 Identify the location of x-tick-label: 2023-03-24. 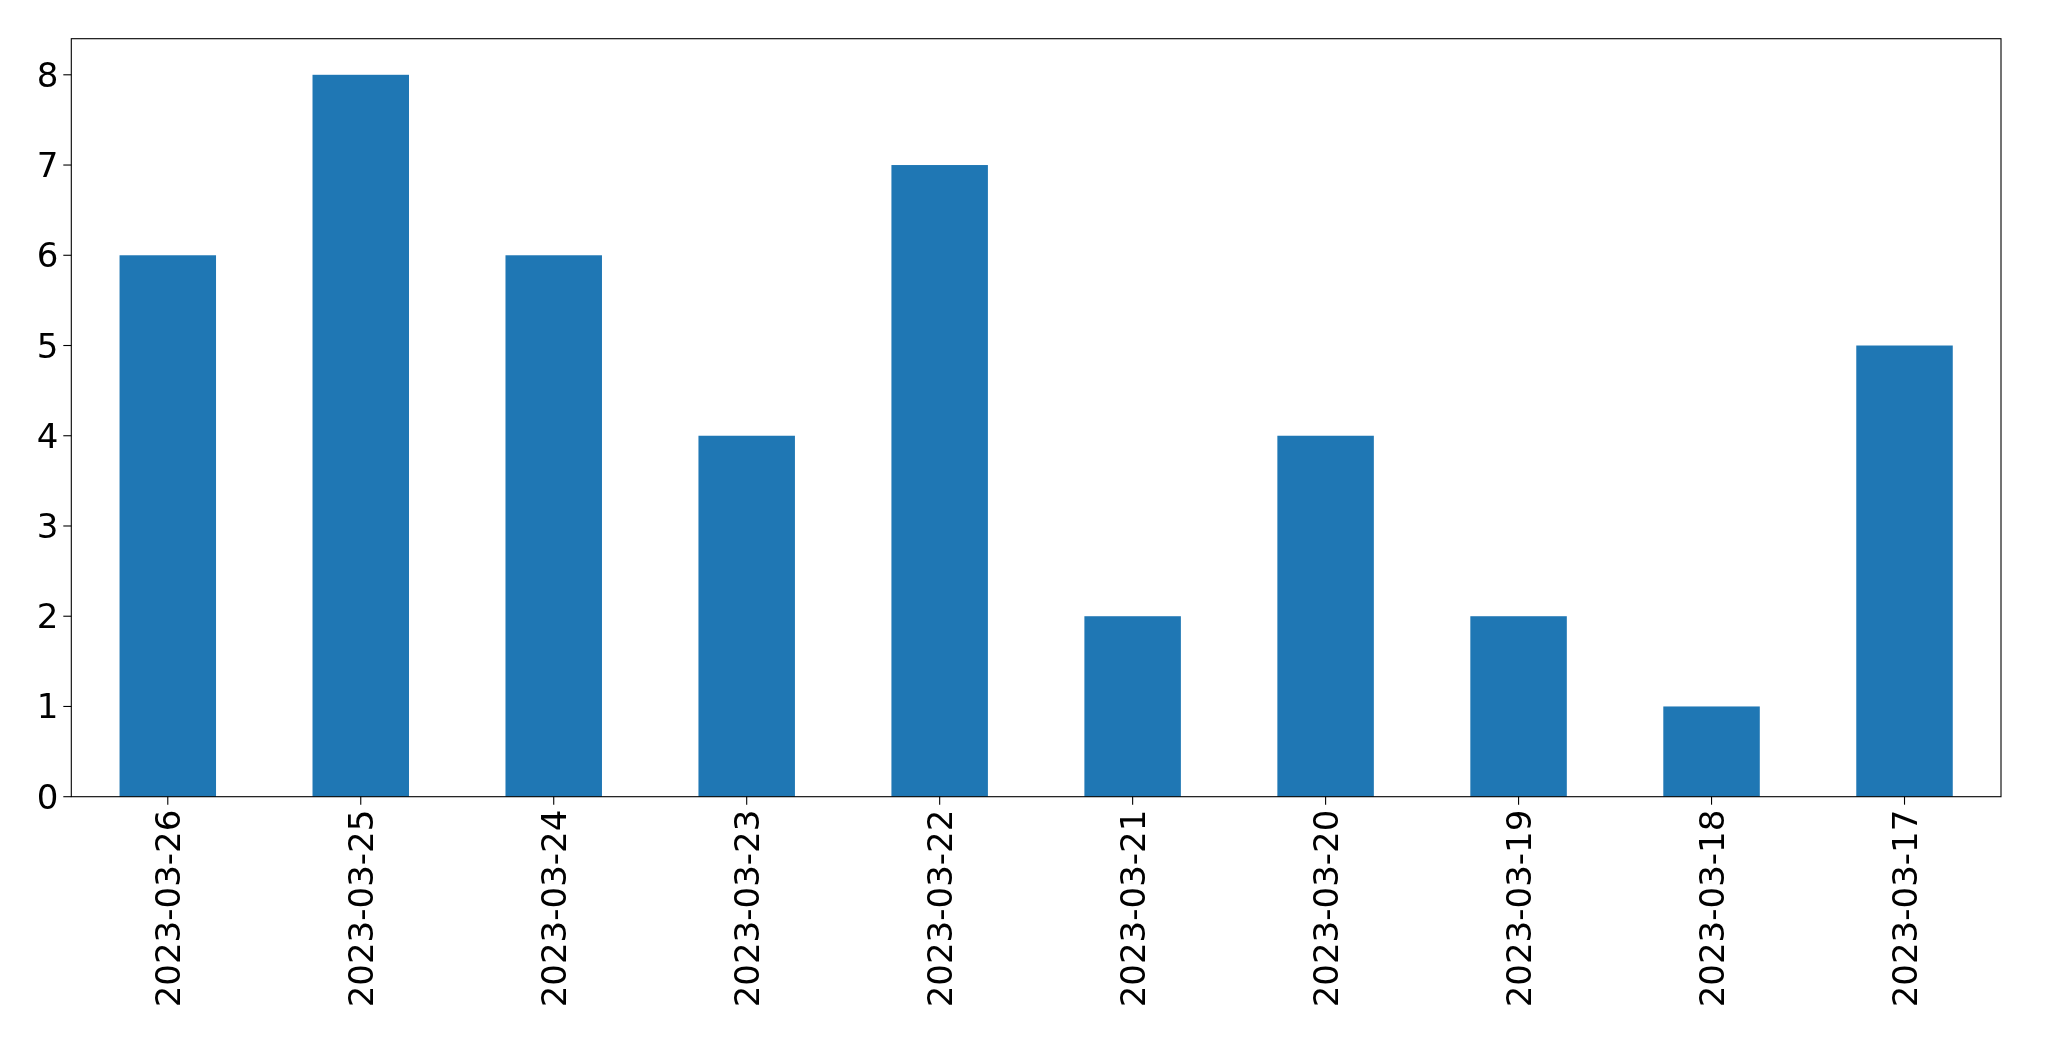
(553, 908).